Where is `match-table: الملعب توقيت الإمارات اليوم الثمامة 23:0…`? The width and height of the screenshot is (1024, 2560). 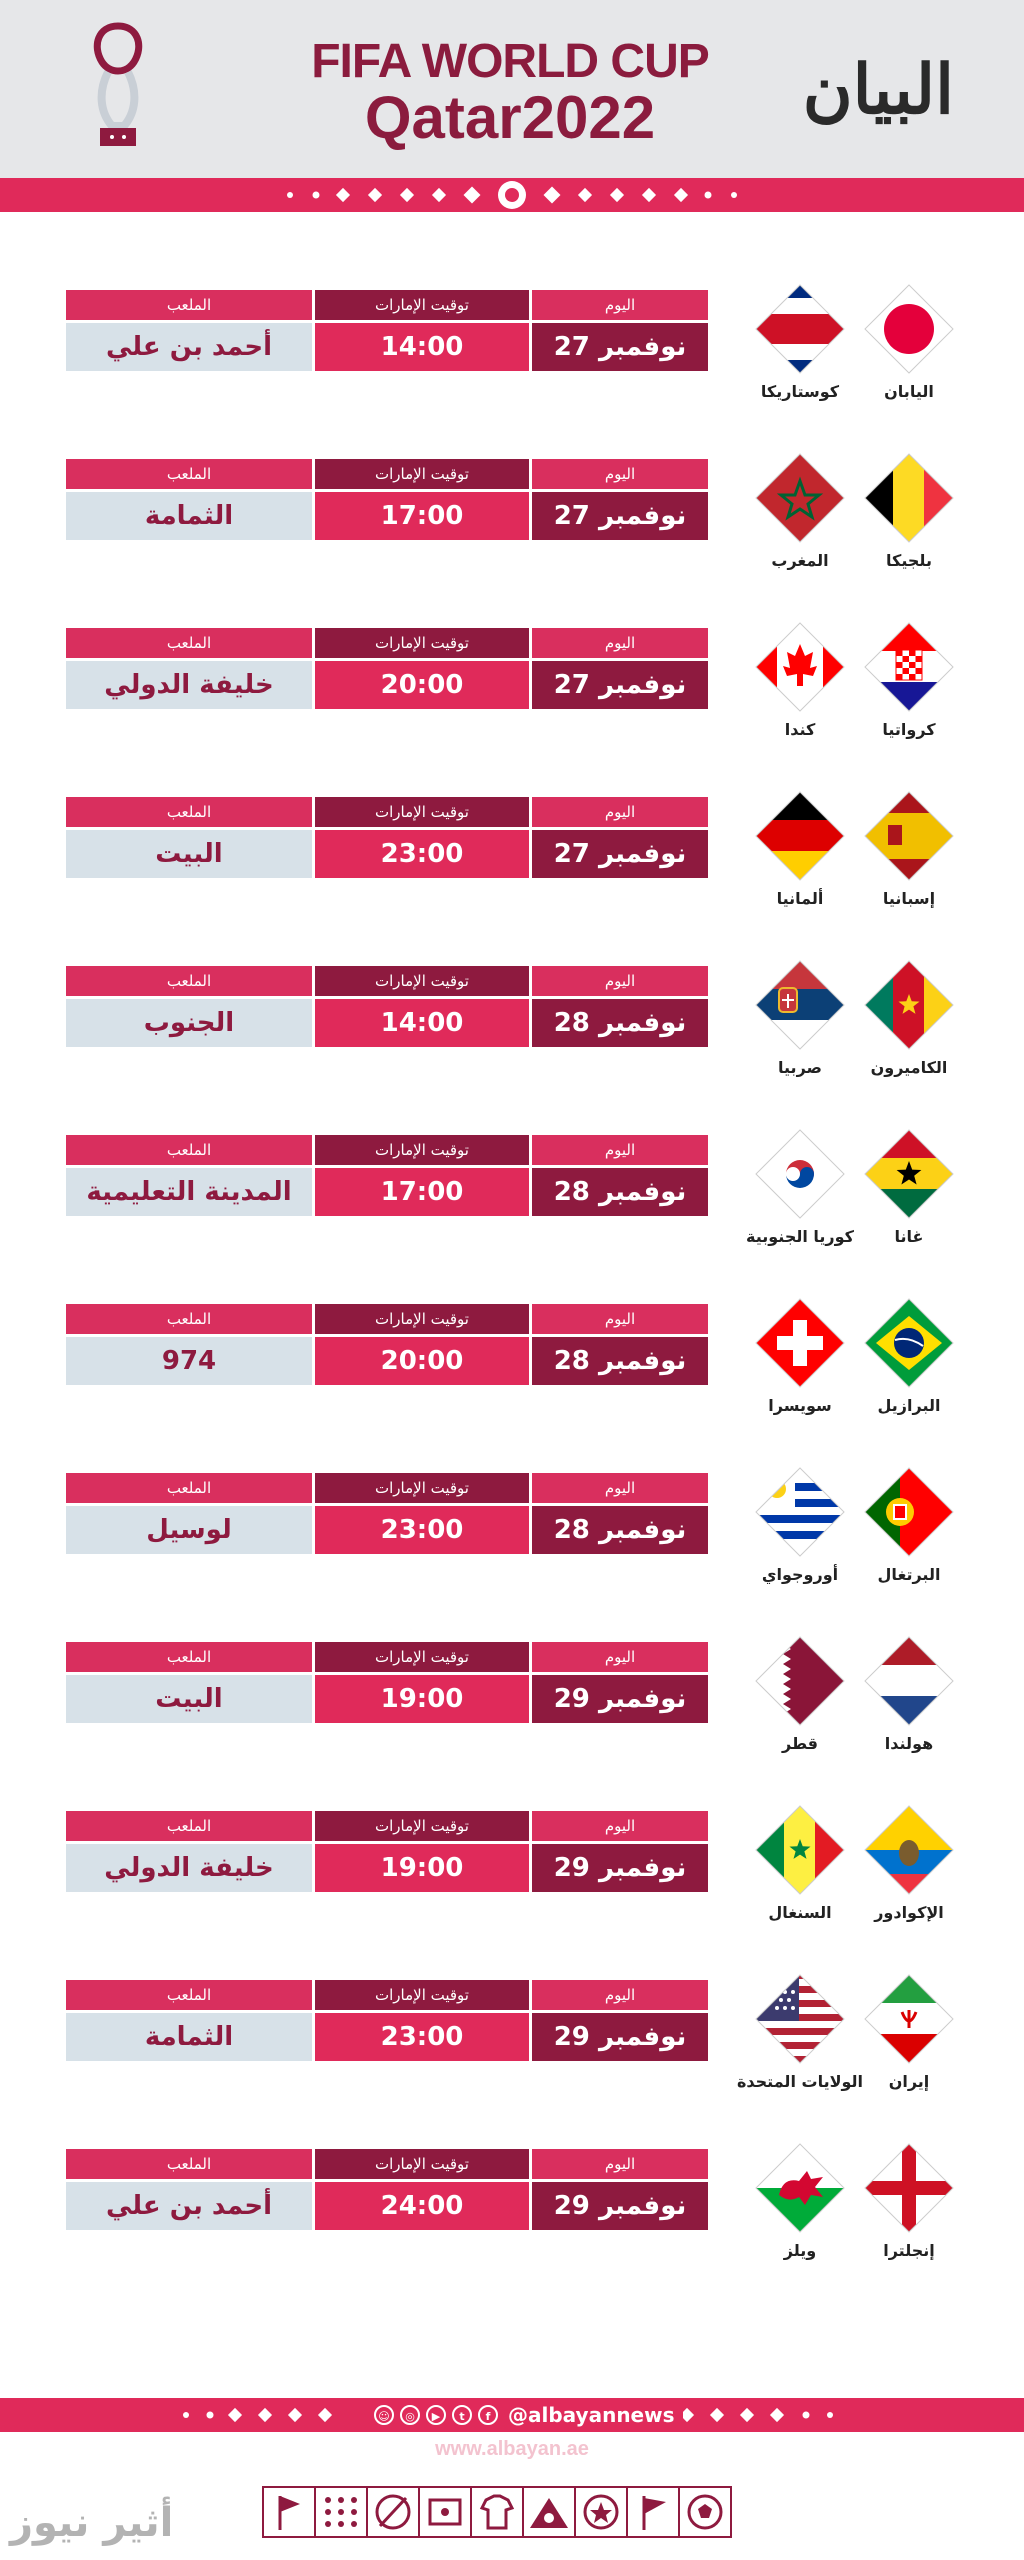 match-table: الملعب توقيت الإمارات اليوم الثمامة 23:0… is located at coordinates (387, 2020).